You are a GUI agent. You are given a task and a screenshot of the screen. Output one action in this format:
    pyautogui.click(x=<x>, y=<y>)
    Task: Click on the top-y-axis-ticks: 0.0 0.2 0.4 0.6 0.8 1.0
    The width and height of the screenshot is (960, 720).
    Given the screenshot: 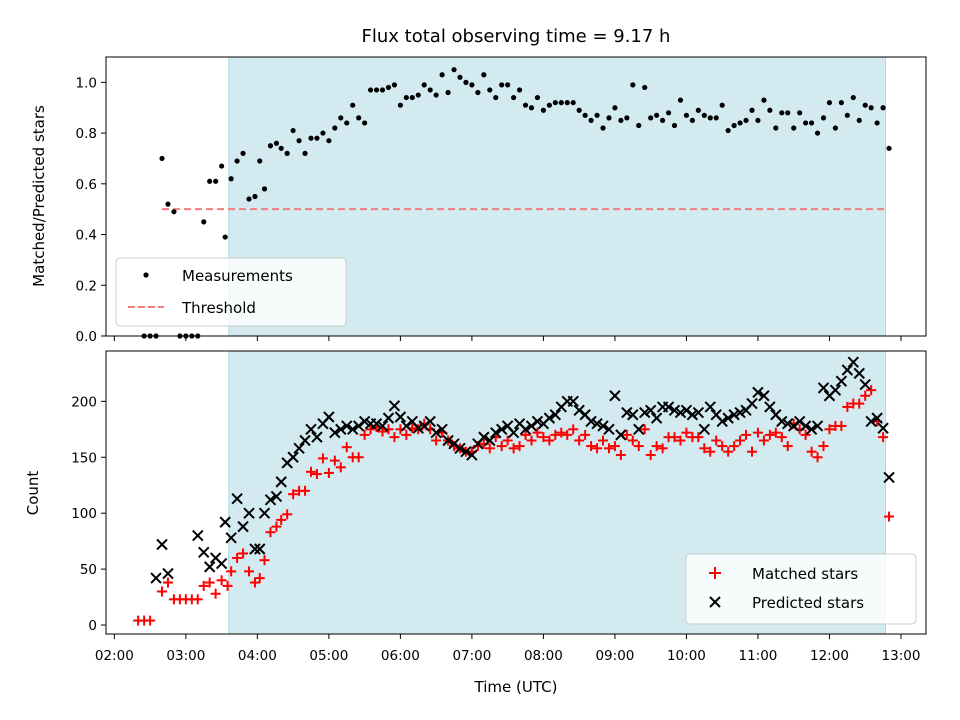 What is the action you would take?
    pyautogui.click(x=91, y=210)
    